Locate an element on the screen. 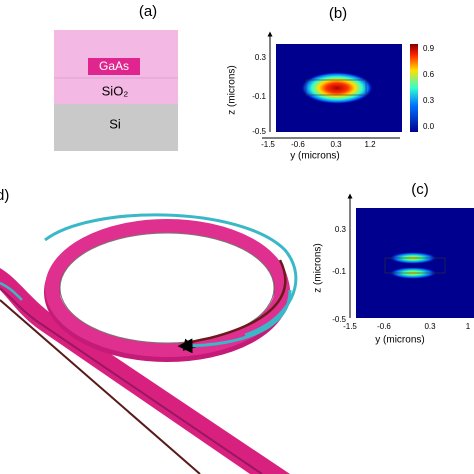  panel-c: (c) is located at coordinates (410, 249).